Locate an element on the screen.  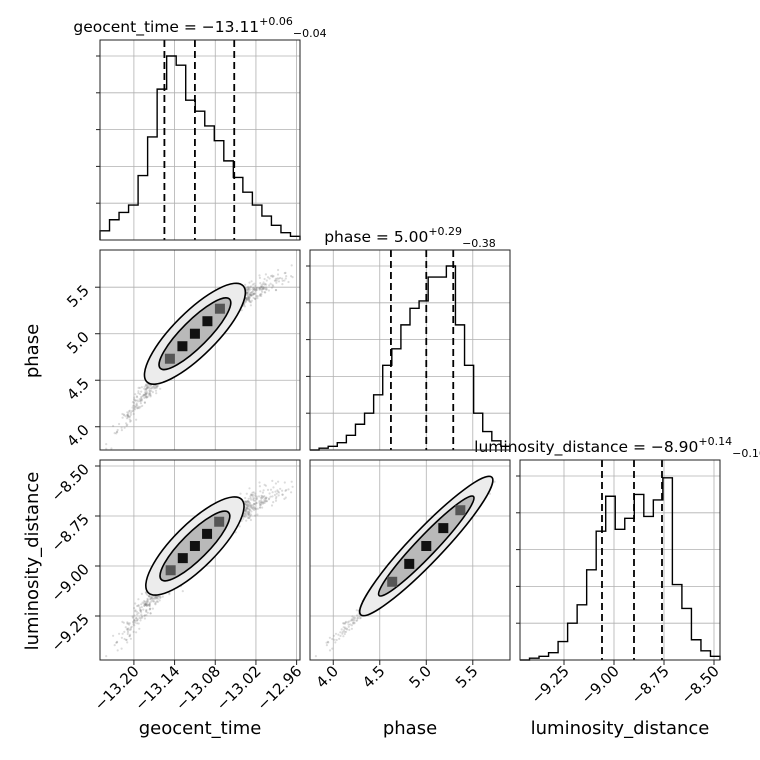
panel-frame is located at coordinates (410, 350).